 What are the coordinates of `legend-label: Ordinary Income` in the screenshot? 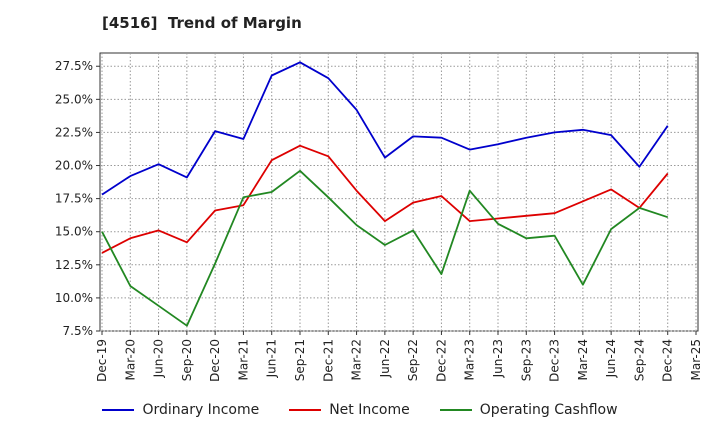 It's located at (201, 410).